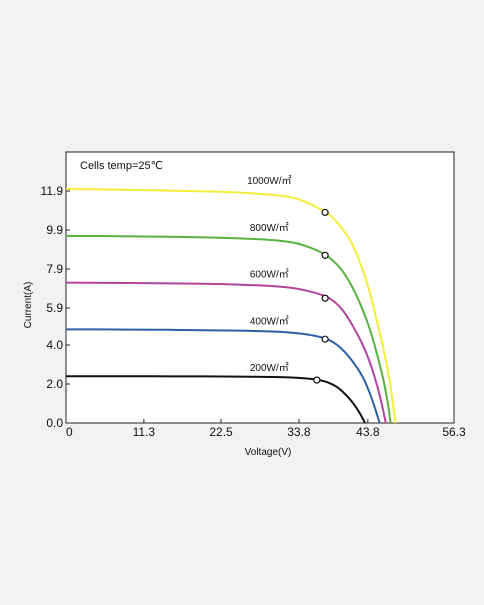 The height and width of the screenshot is (605, 484). What do you see at coordinates (69, 432) in the screenshot?
I see `x-tick-label: 0` at bounding box center [69, 432].